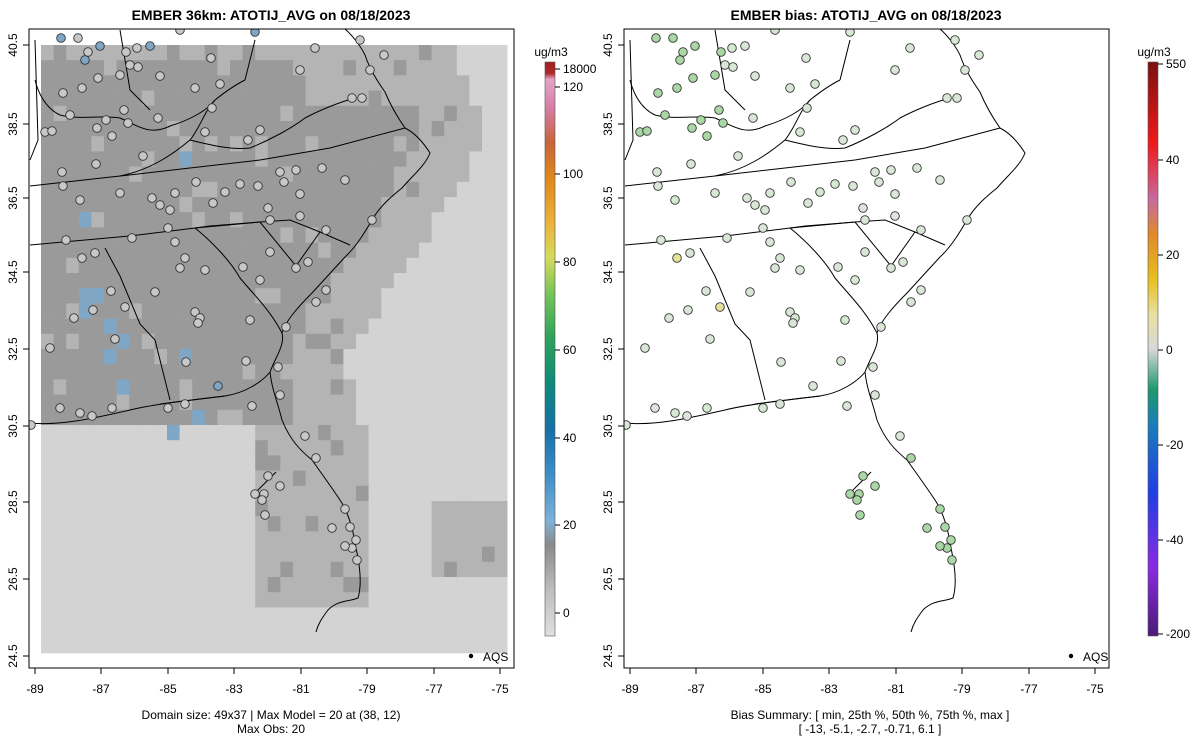  I want to click on left-y-tick-label: 36.5, so click(13, 198).